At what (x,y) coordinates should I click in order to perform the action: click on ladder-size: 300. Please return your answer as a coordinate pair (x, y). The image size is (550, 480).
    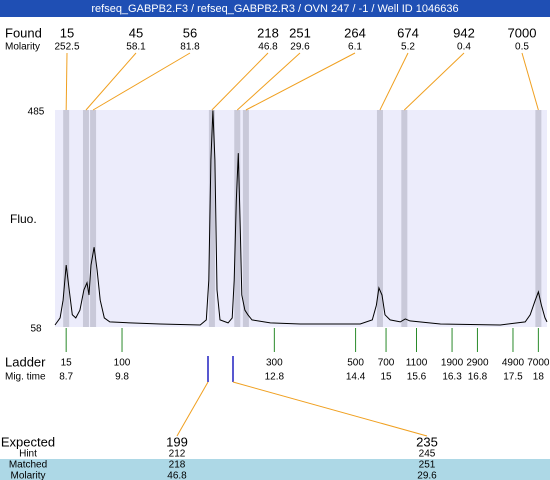
    Looking at the image, I should click on (274, 363).